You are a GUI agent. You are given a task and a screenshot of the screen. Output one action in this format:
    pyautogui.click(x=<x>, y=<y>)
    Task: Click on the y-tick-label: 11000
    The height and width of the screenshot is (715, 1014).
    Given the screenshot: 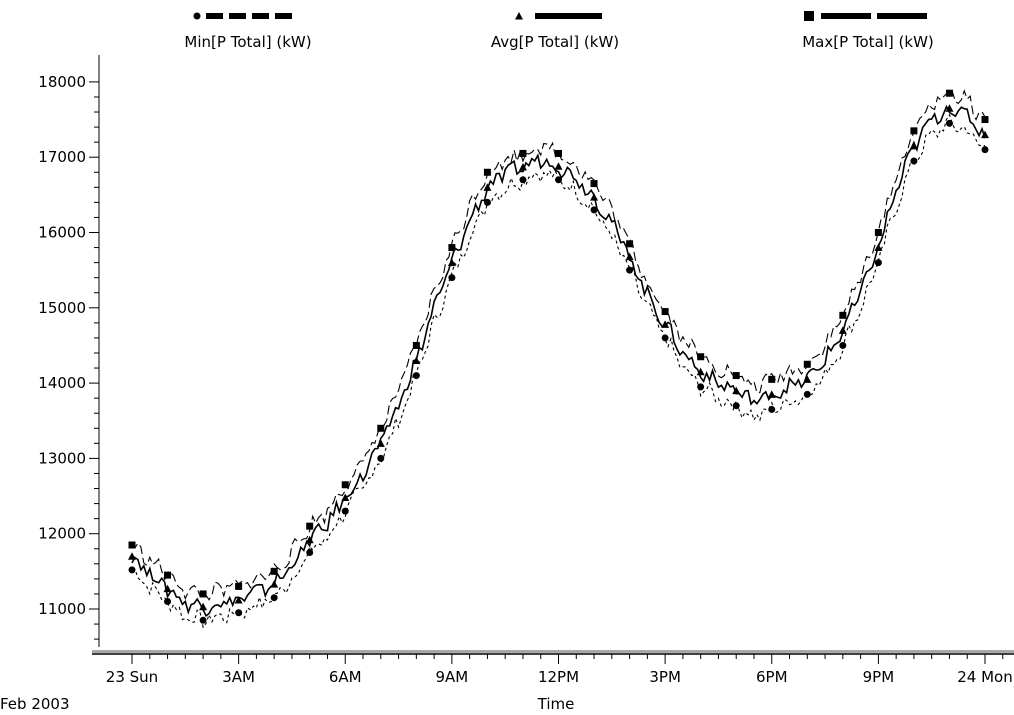 What is the action you would take?
    pyautogui.click(x=62, y=609)
    